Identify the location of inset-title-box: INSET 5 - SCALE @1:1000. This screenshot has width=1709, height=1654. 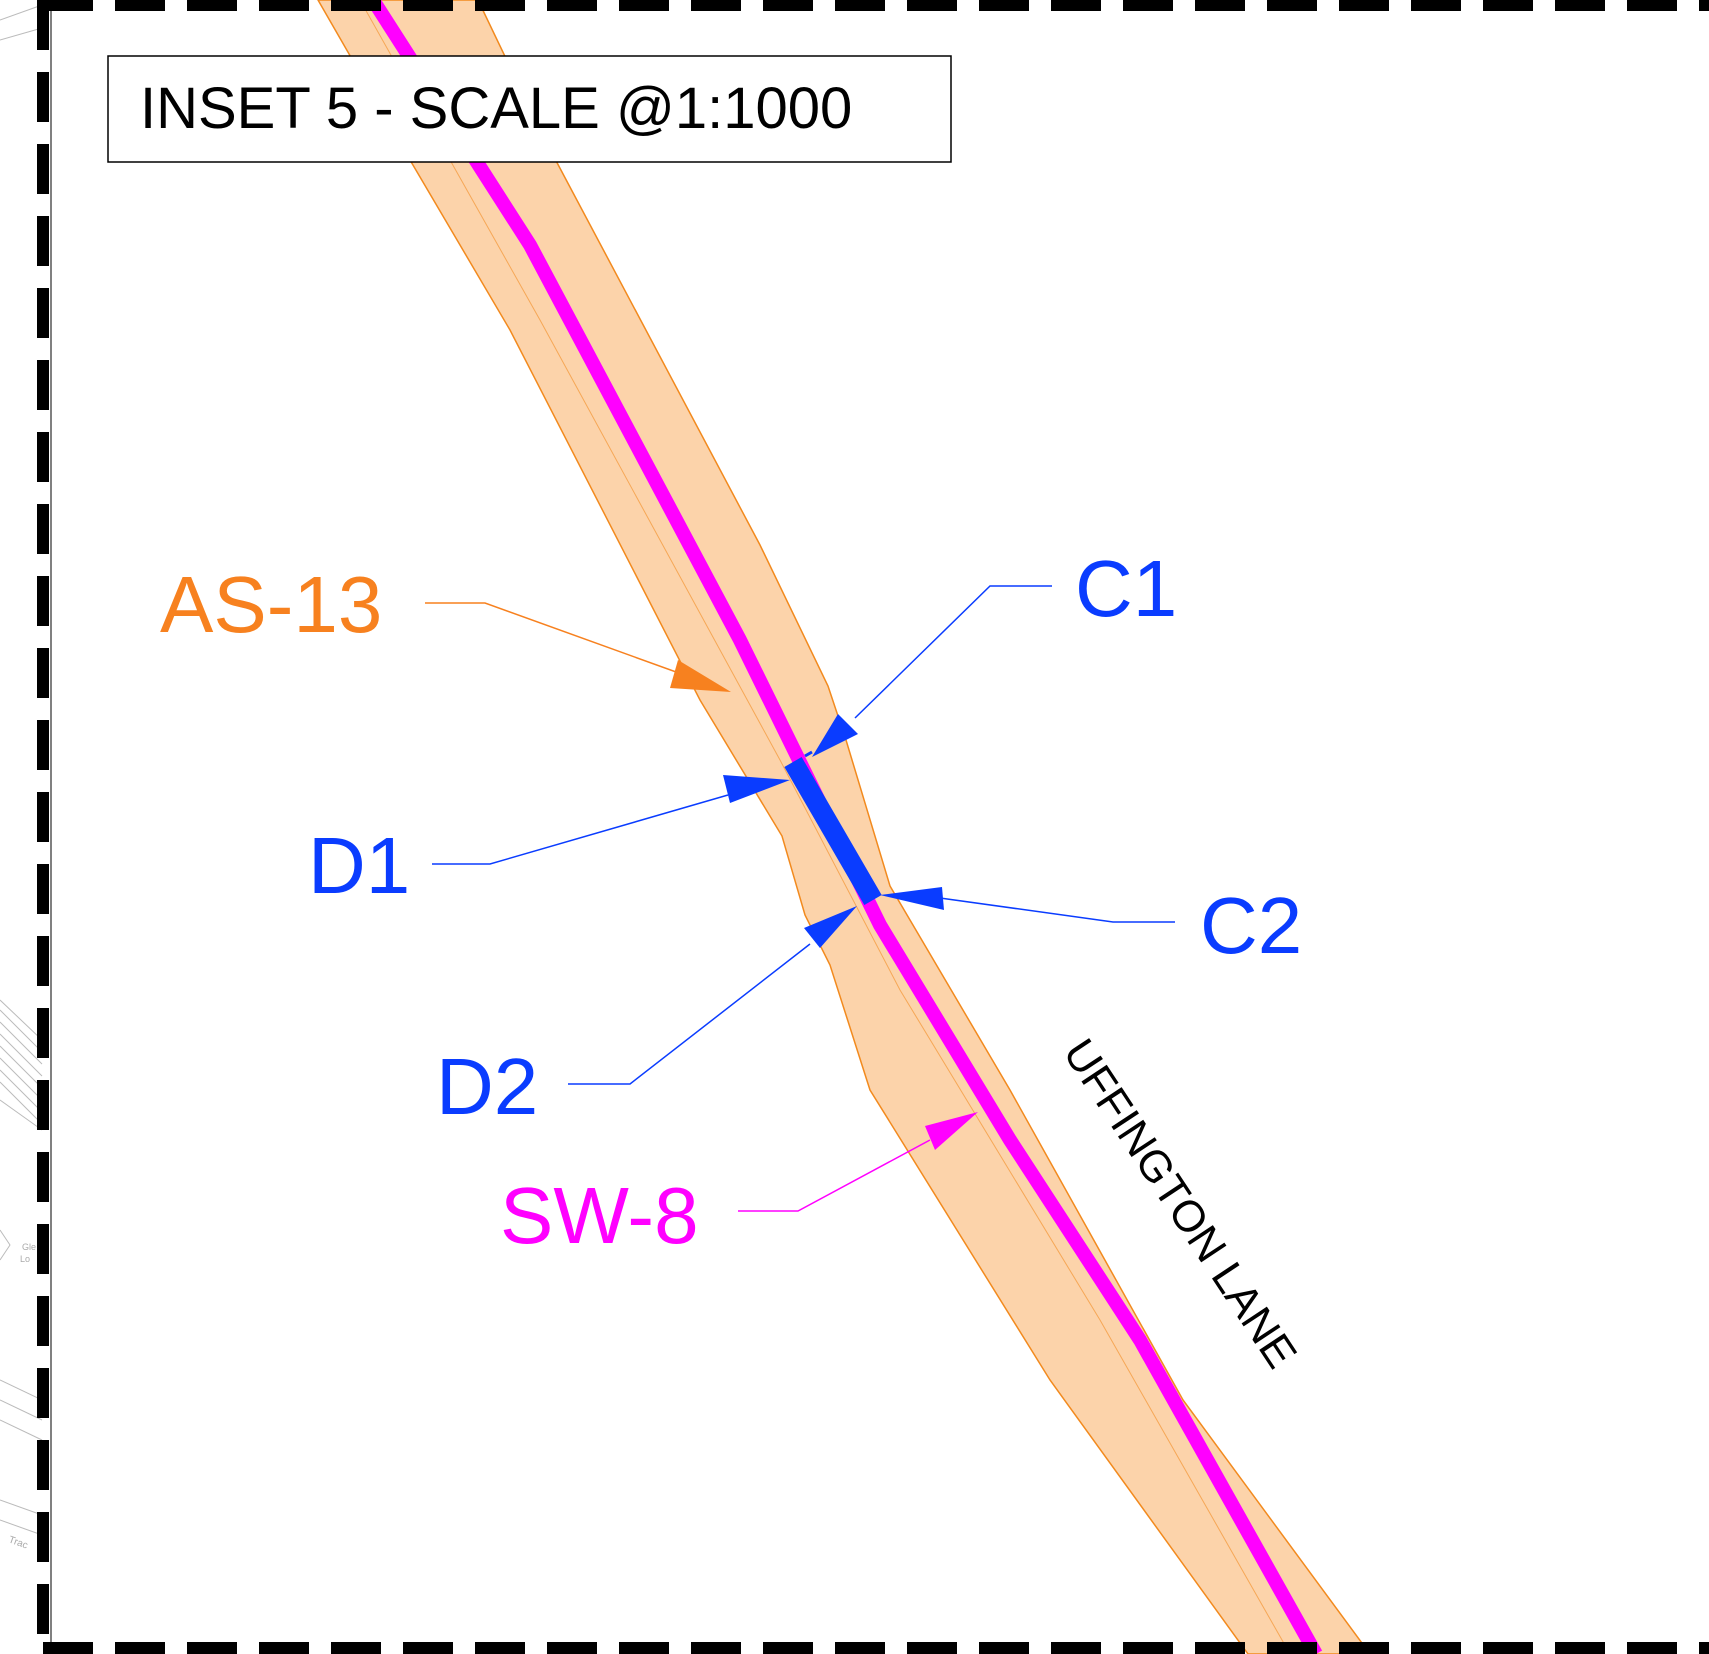
(529, 109).